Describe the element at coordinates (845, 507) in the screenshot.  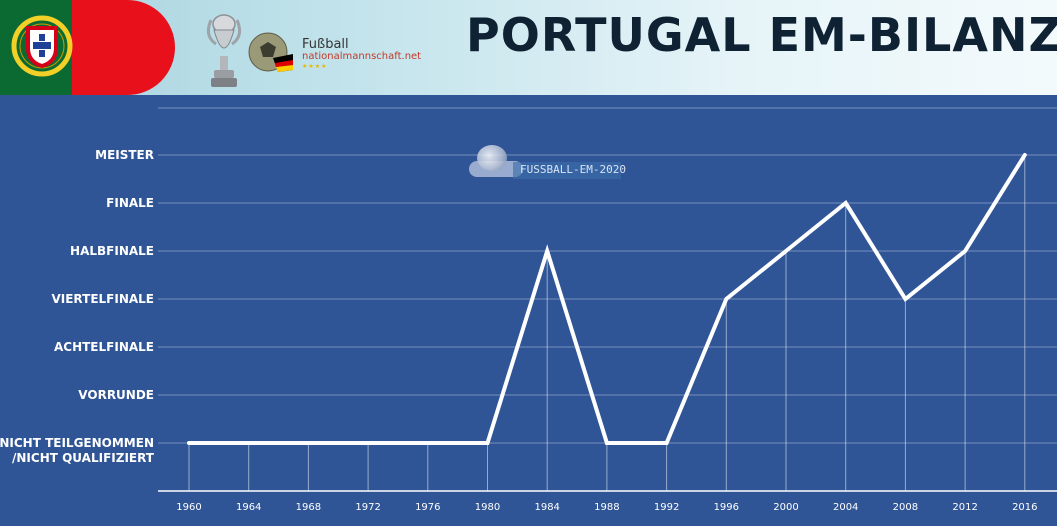
I see `x-tick-label: 2004` at that location.